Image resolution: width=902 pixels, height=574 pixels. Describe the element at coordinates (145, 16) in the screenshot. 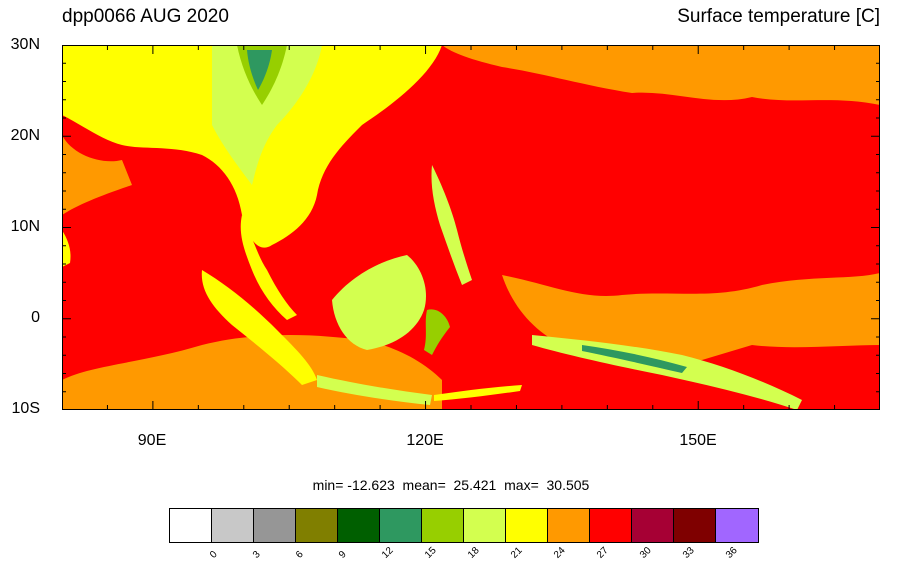

I see `map-title-left: dpp0066 AUG 2020` at that location.